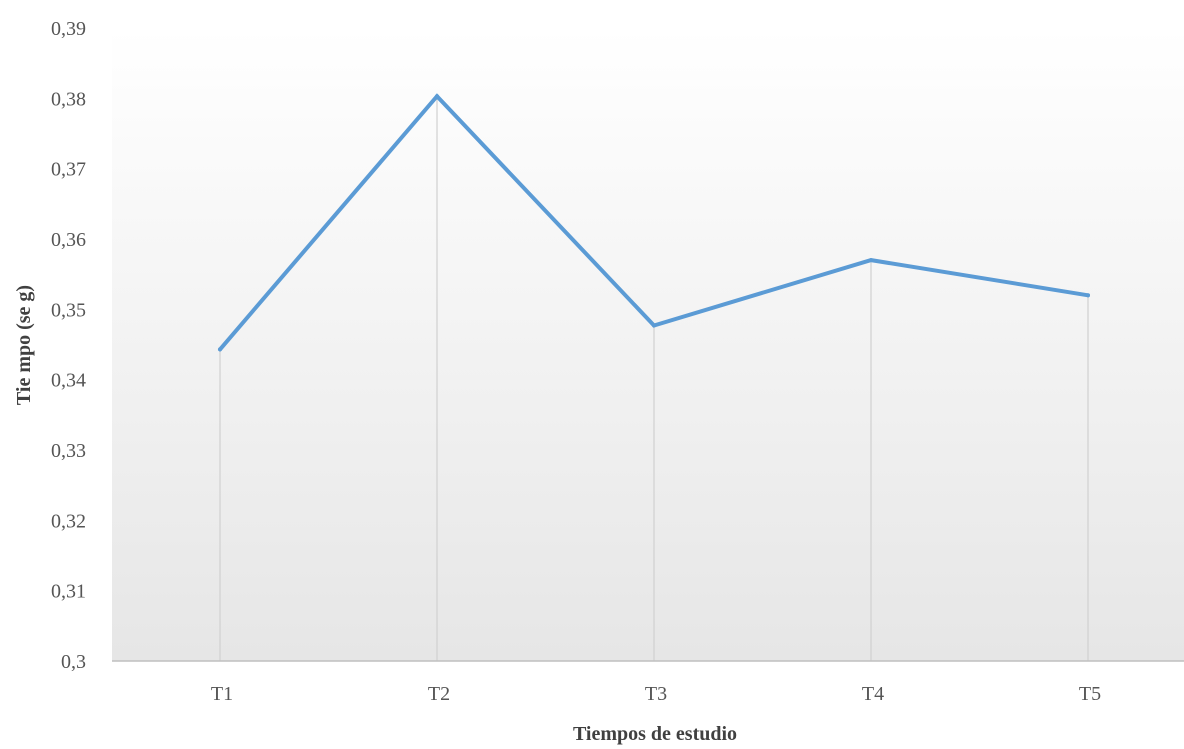 The image size is (1184, 749). What do you see at coordinates (68, 170) in the screenshot?
I see `y-tick-label: 0,37` at bounding box center [68, 170].